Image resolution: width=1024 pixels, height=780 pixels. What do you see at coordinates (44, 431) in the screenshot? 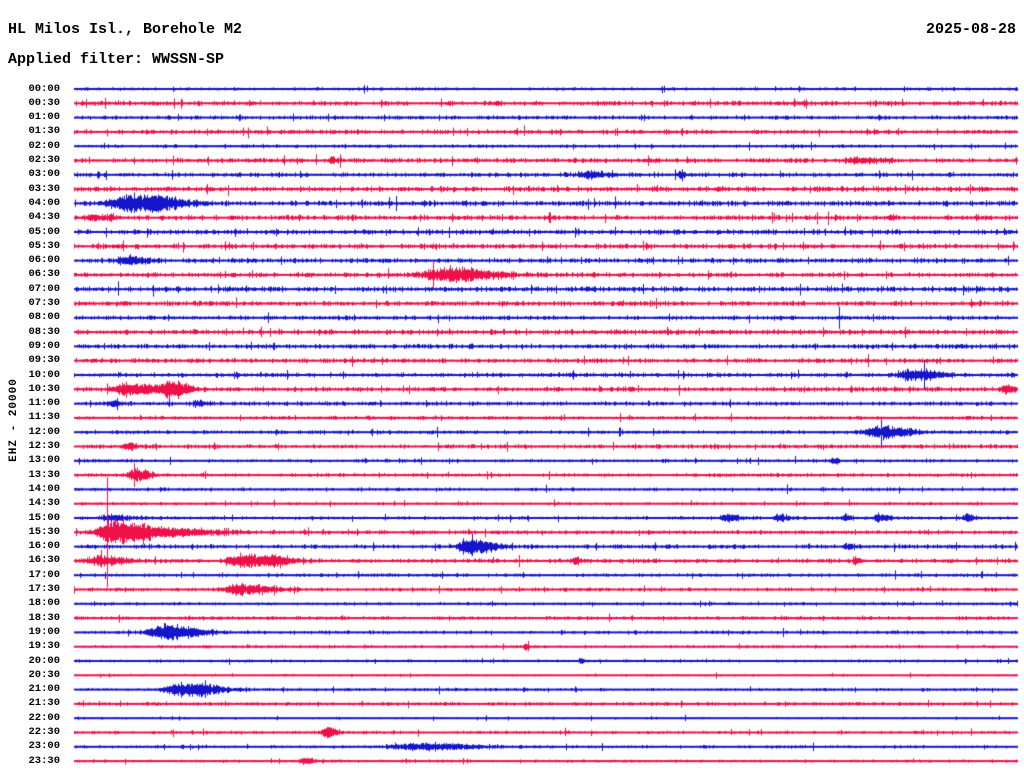
I see `trace-time-label: 12:00` at bounding box center [44, 431].